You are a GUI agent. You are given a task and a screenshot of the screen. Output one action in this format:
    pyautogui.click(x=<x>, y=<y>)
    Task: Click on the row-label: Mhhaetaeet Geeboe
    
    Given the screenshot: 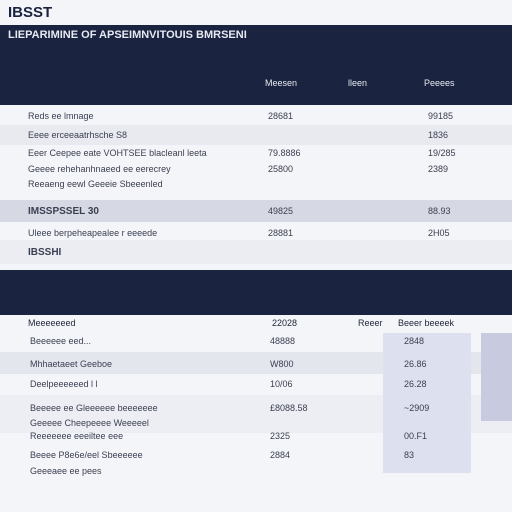 What is the action you would take?
    pyautogui.click(x=71, y=364)
    